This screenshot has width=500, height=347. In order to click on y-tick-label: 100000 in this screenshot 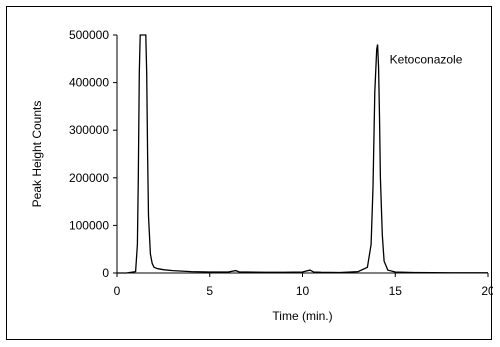, I will do `click(89, 225)`.